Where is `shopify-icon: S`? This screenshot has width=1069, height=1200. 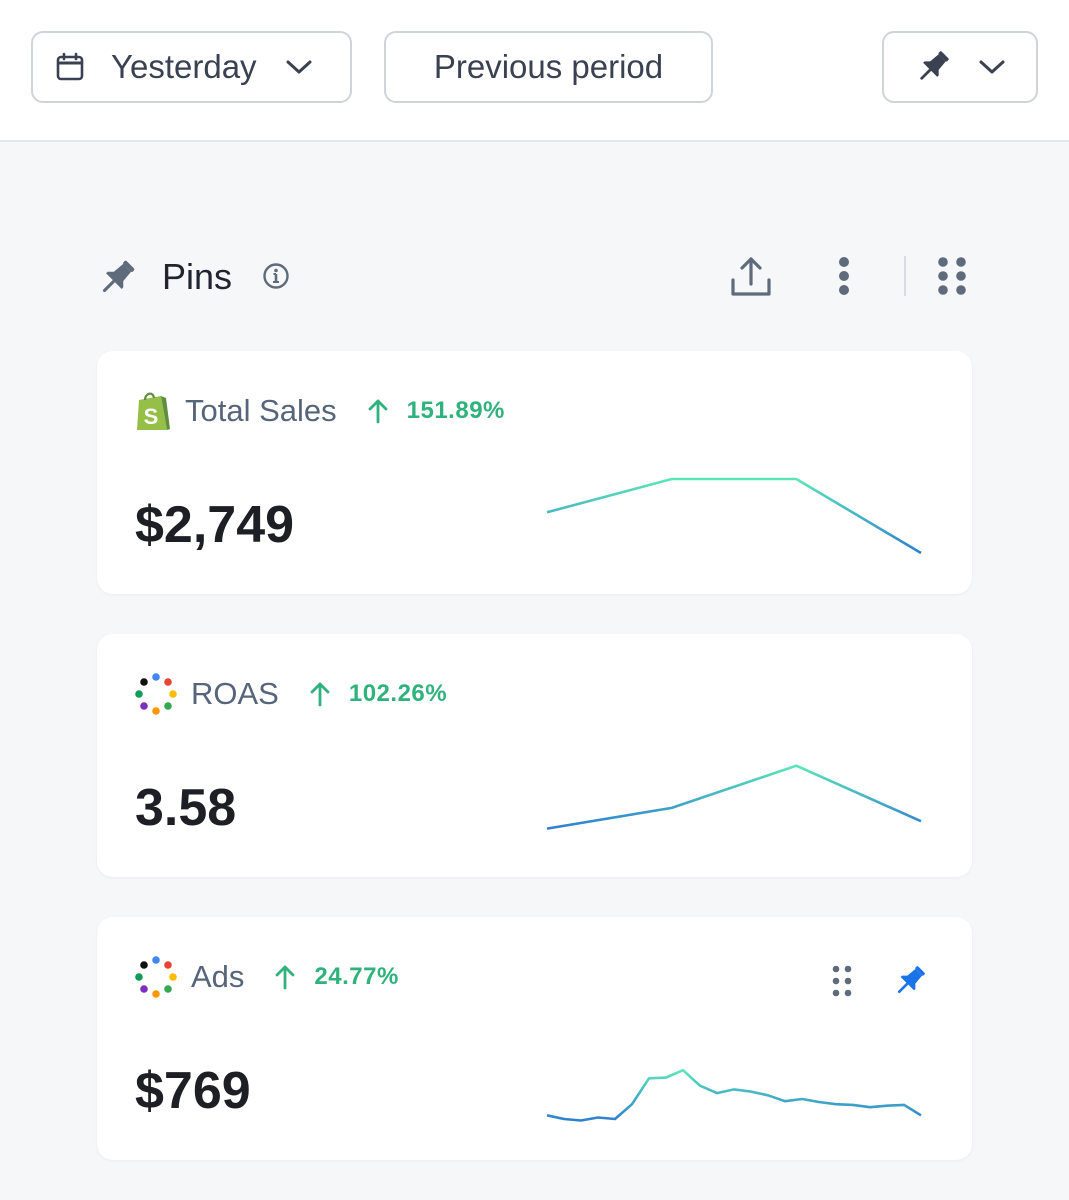 shopify-icon: S is located at coordinates (153, 411).